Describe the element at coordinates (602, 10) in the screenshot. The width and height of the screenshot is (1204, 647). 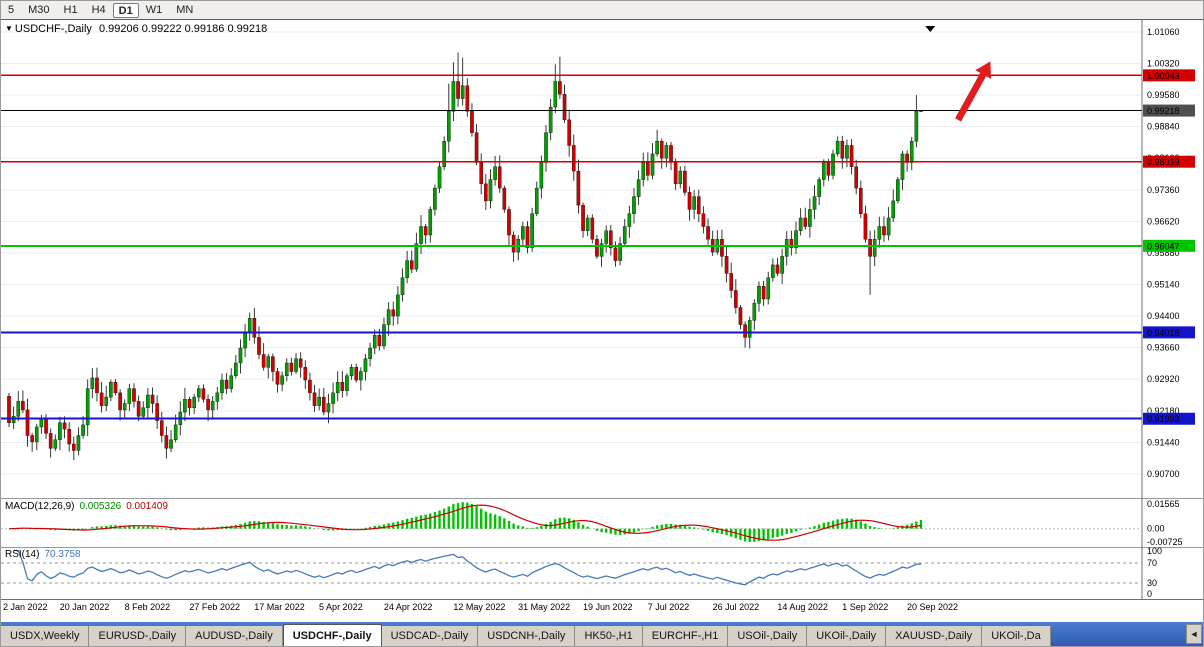
I see `timeframe-toolbar: 5 M30 H1 H4 D1 W1 MN` at that location.